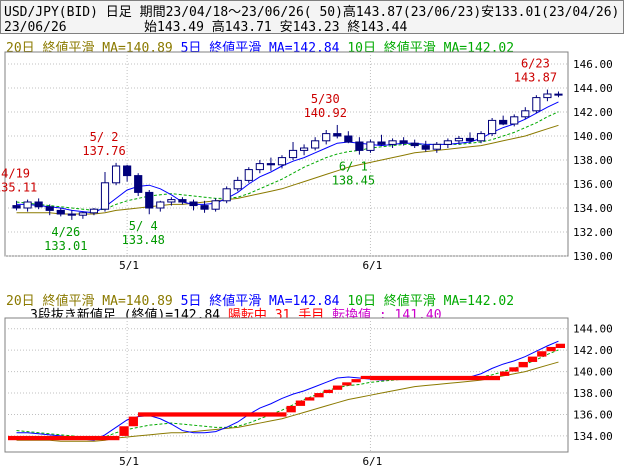 The image size is (624, 475). I want to click on top-y-tick-label: 144.00, so click(593, 88).